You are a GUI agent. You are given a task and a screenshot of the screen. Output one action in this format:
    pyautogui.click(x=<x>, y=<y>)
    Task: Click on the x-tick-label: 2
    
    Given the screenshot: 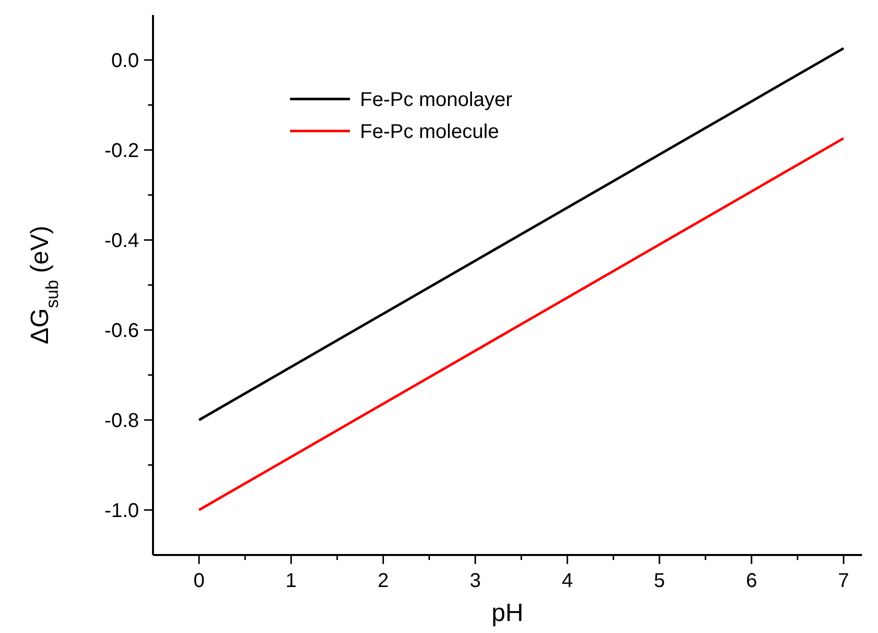 What is the action you would take?
    pyautogui.click(x=383, y=581)
    